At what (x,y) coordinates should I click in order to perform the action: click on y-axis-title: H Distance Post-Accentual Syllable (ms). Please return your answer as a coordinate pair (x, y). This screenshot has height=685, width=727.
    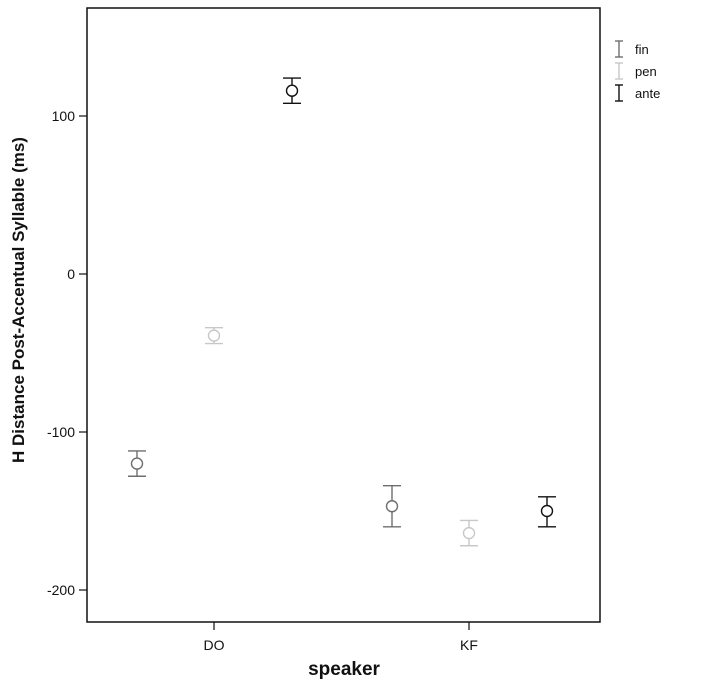
    Looking at the image, I should click on (18, 300).